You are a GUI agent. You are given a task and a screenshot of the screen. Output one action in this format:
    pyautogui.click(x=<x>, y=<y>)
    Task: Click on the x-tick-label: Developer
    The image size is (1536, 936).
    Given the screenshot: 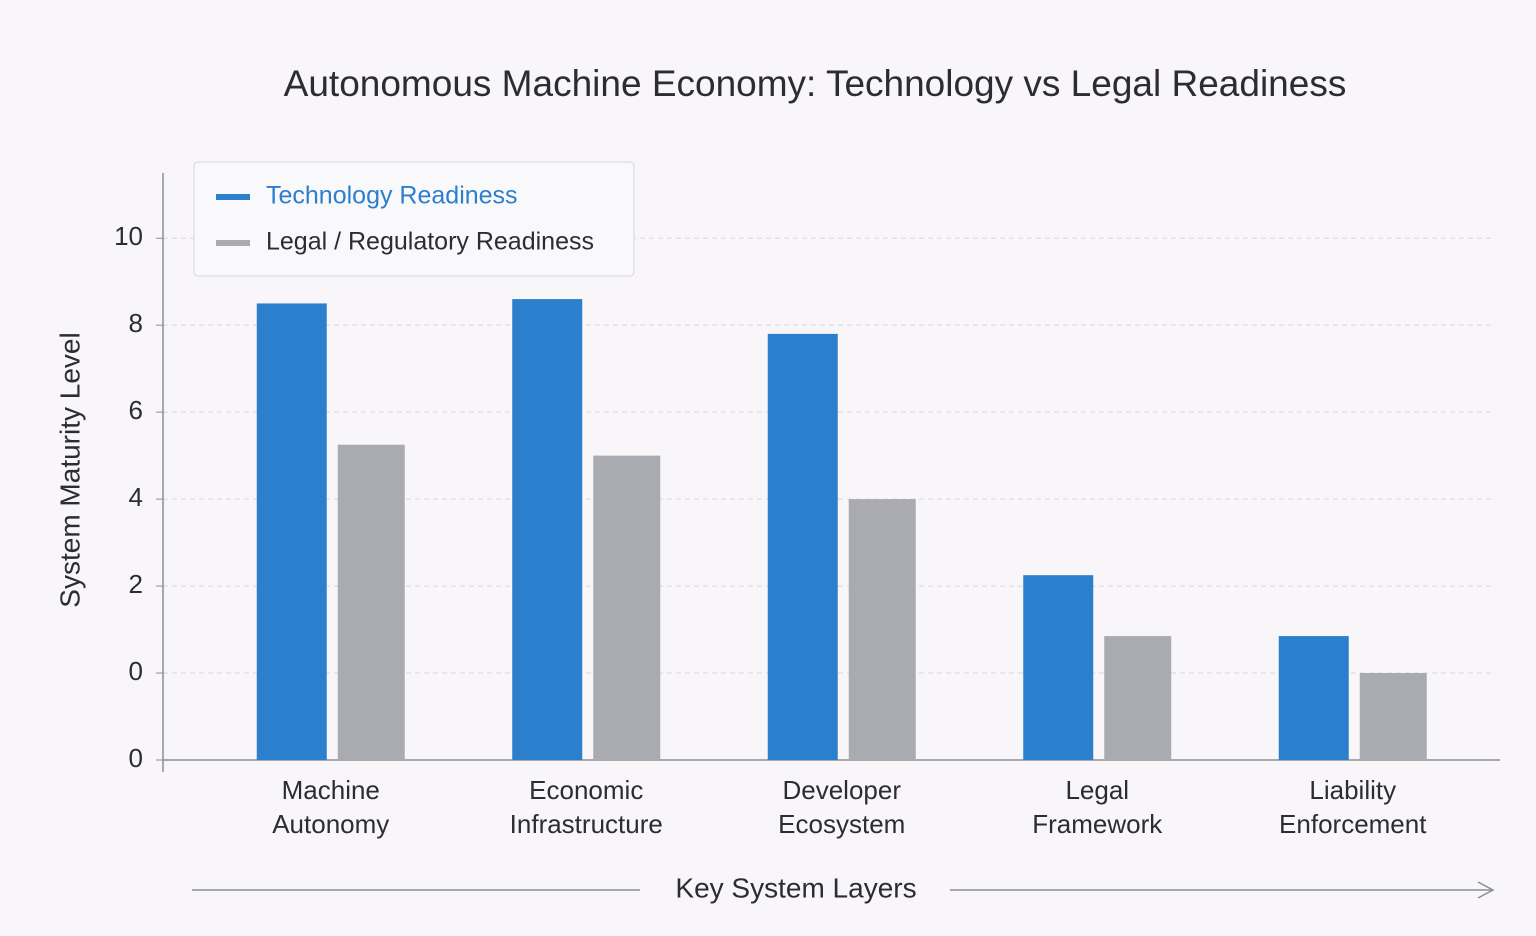 What is the action you would take?
    pyautogui.click(x=841, y=790)
    